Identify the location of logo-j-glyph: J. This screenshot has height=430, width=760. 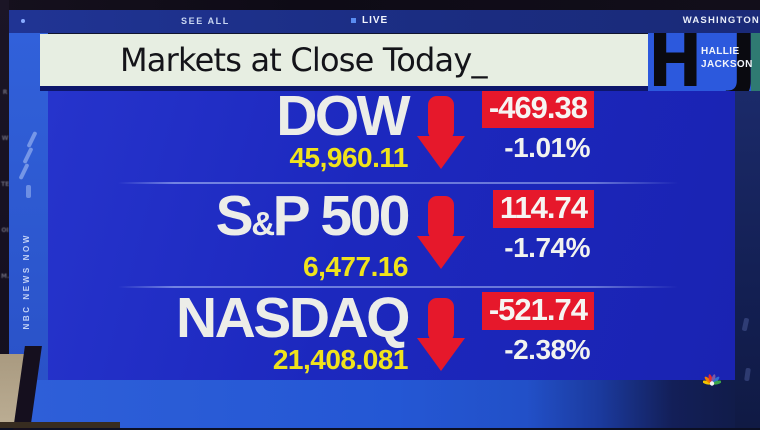
(744, 62).